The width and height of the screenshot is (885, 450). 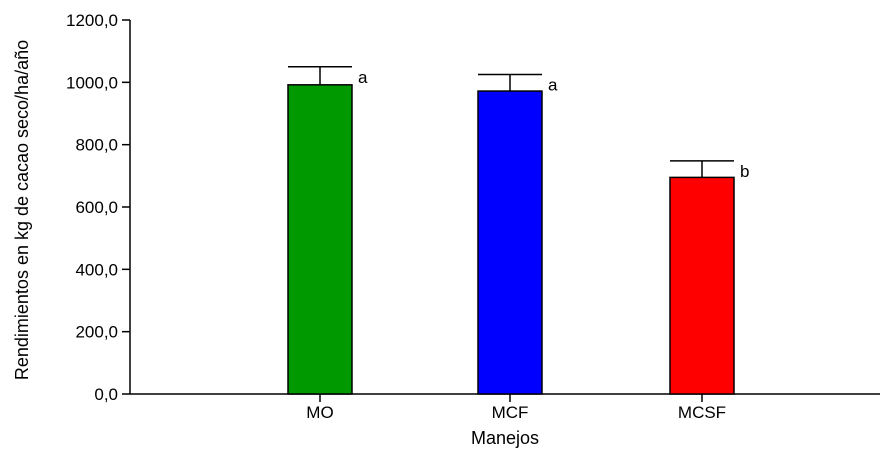 I want to click on y-tick-label: 1200,0, so click(x=92, y=20).